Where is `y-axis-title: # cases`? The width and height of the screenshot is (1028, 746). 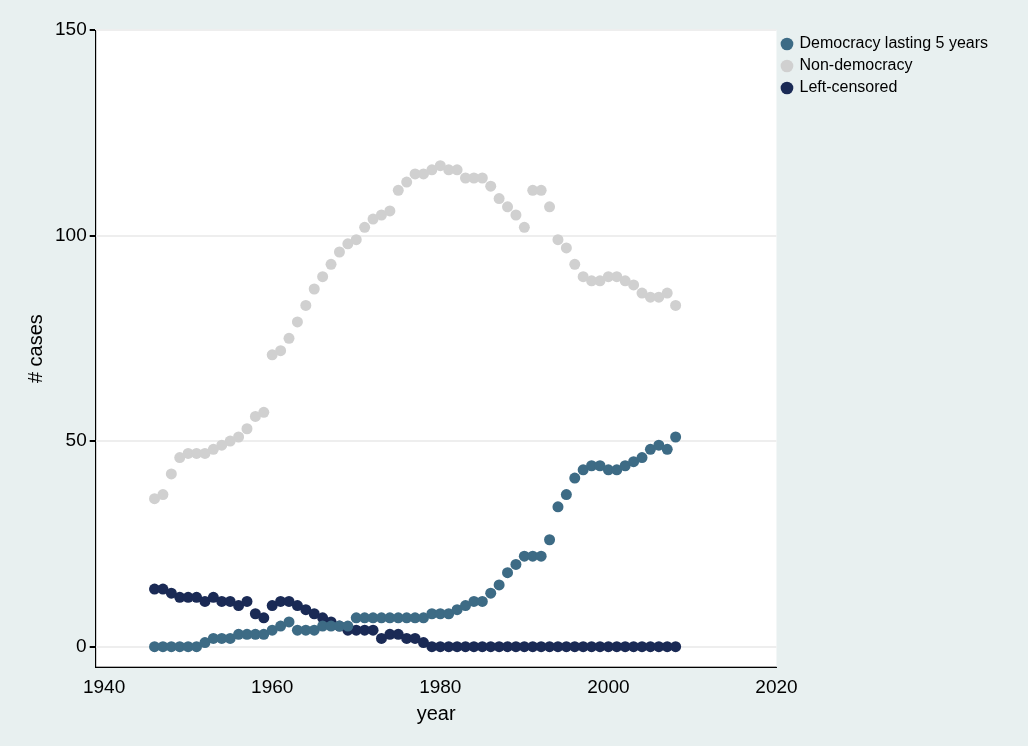
y-axis-title: # cases is located at coordinates (34, 349).